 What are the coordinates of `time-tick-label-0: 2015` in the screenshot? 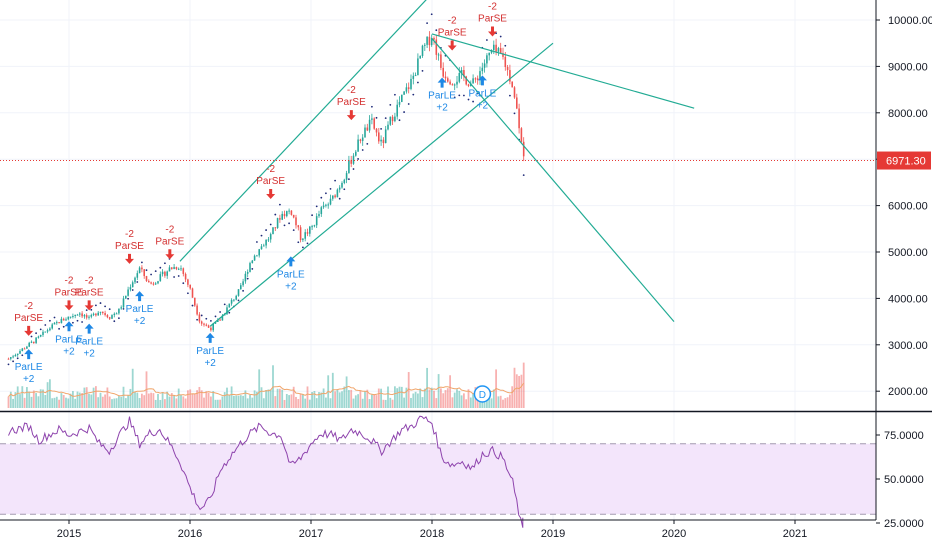 It's located at (69, 534).